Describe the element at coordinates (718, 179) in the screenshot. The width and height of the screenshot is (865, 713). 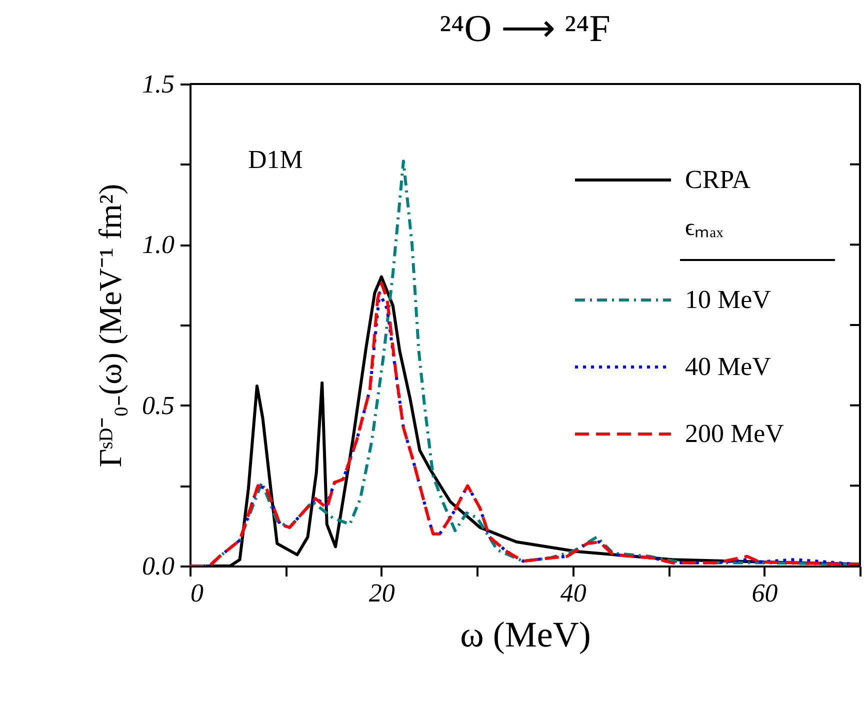
I see `legend-label: CRPA` at that location.